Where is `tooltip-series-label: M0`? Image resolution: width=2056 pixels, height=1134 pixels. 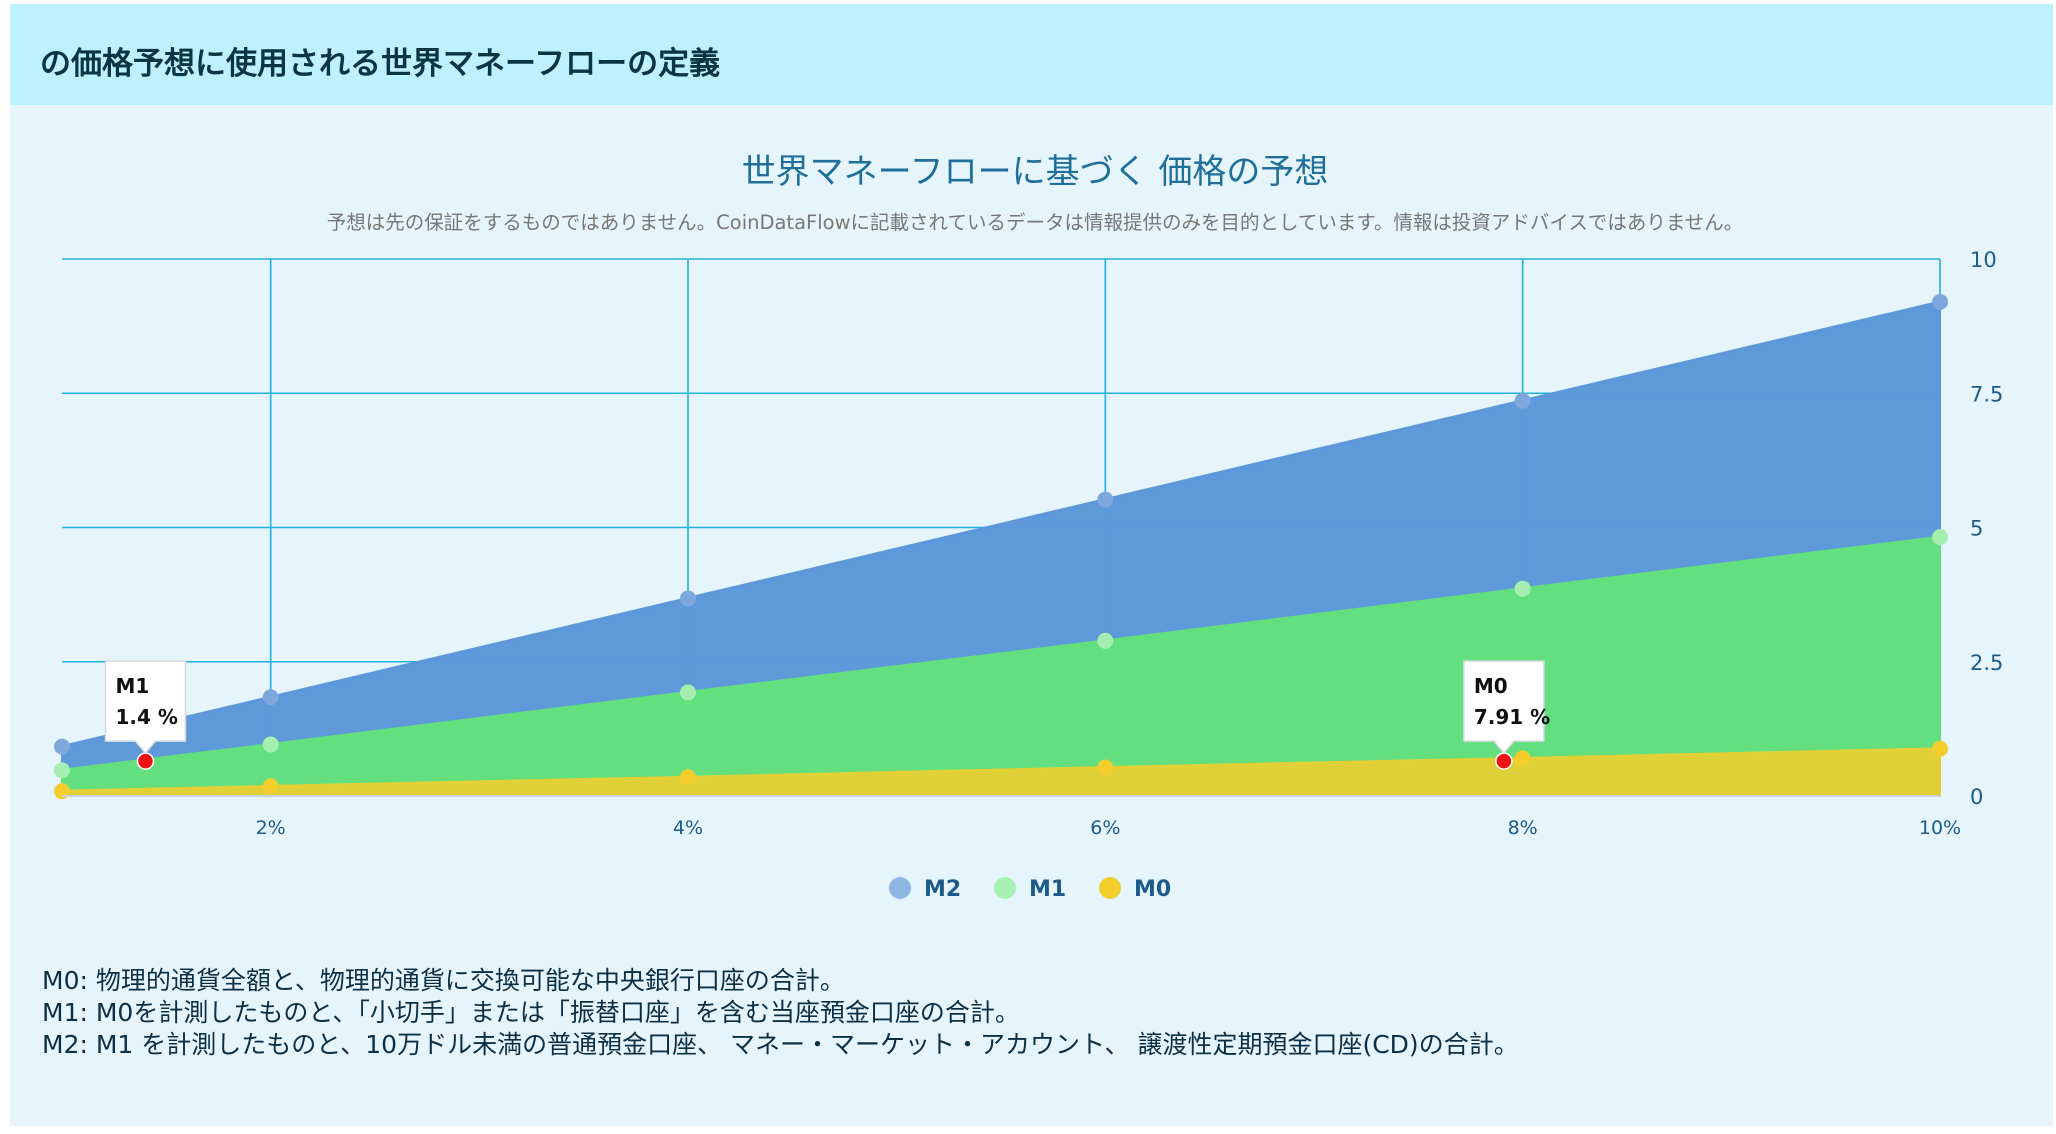 tooltip-series-label: M0 is located at coordinates (1491, 686).